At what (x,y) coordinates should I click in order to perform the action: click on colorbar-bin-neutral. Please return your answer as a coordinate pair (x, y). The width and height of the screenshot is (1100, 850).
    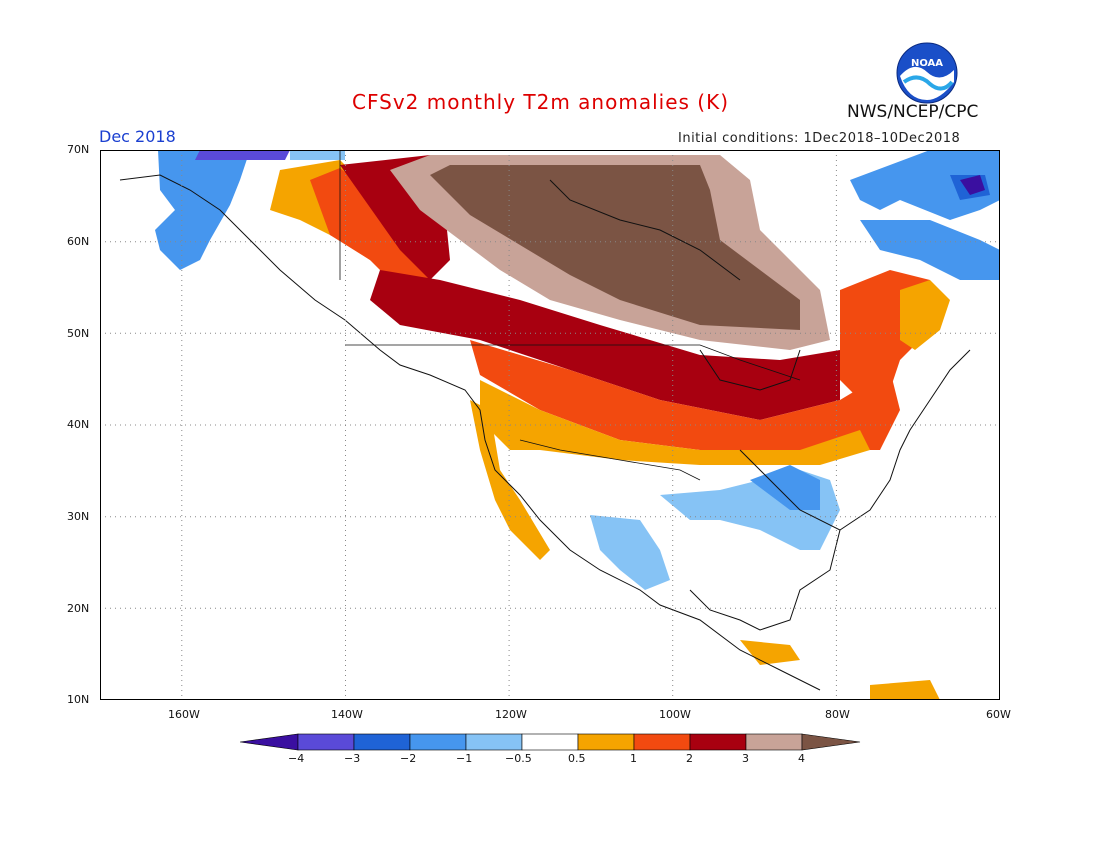
    Looking at the image, I should click on (550, 742).